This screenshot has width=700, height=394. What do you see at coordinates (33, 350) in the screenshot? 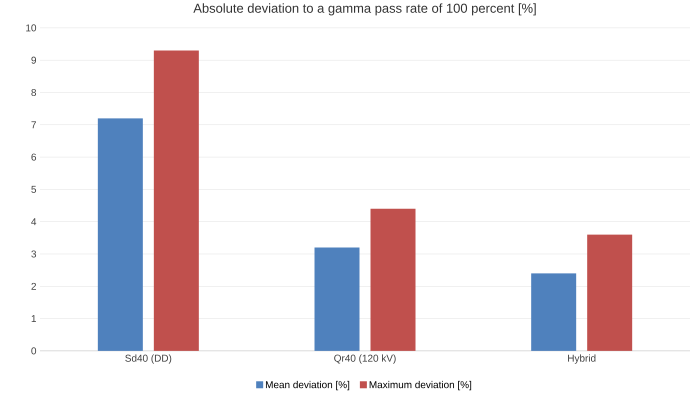
I see `y-tick-label: 0` at bounding box center [33, 350].